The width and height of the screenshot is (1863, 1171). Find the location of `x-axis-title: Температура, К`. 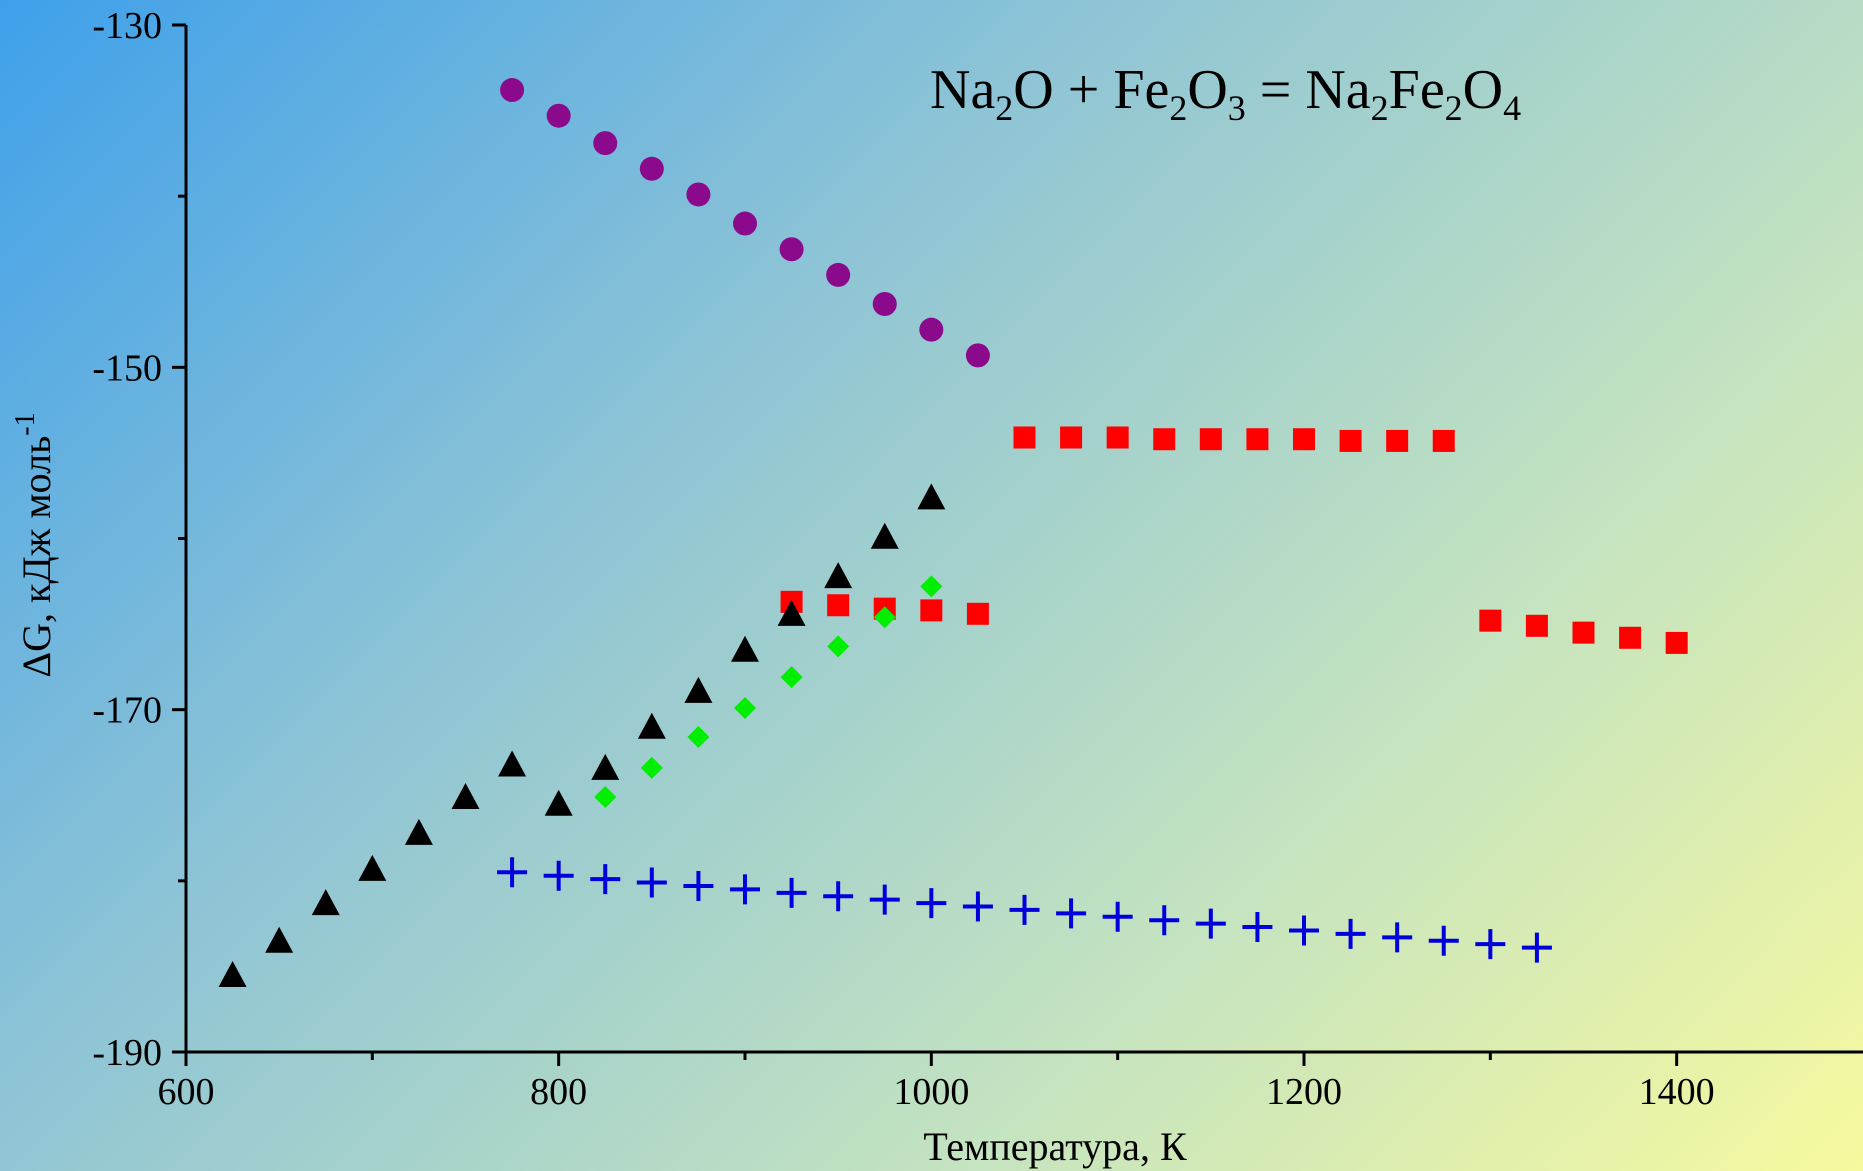

x-axis-title: Температура, К is located at coordinates (1055, 1146).